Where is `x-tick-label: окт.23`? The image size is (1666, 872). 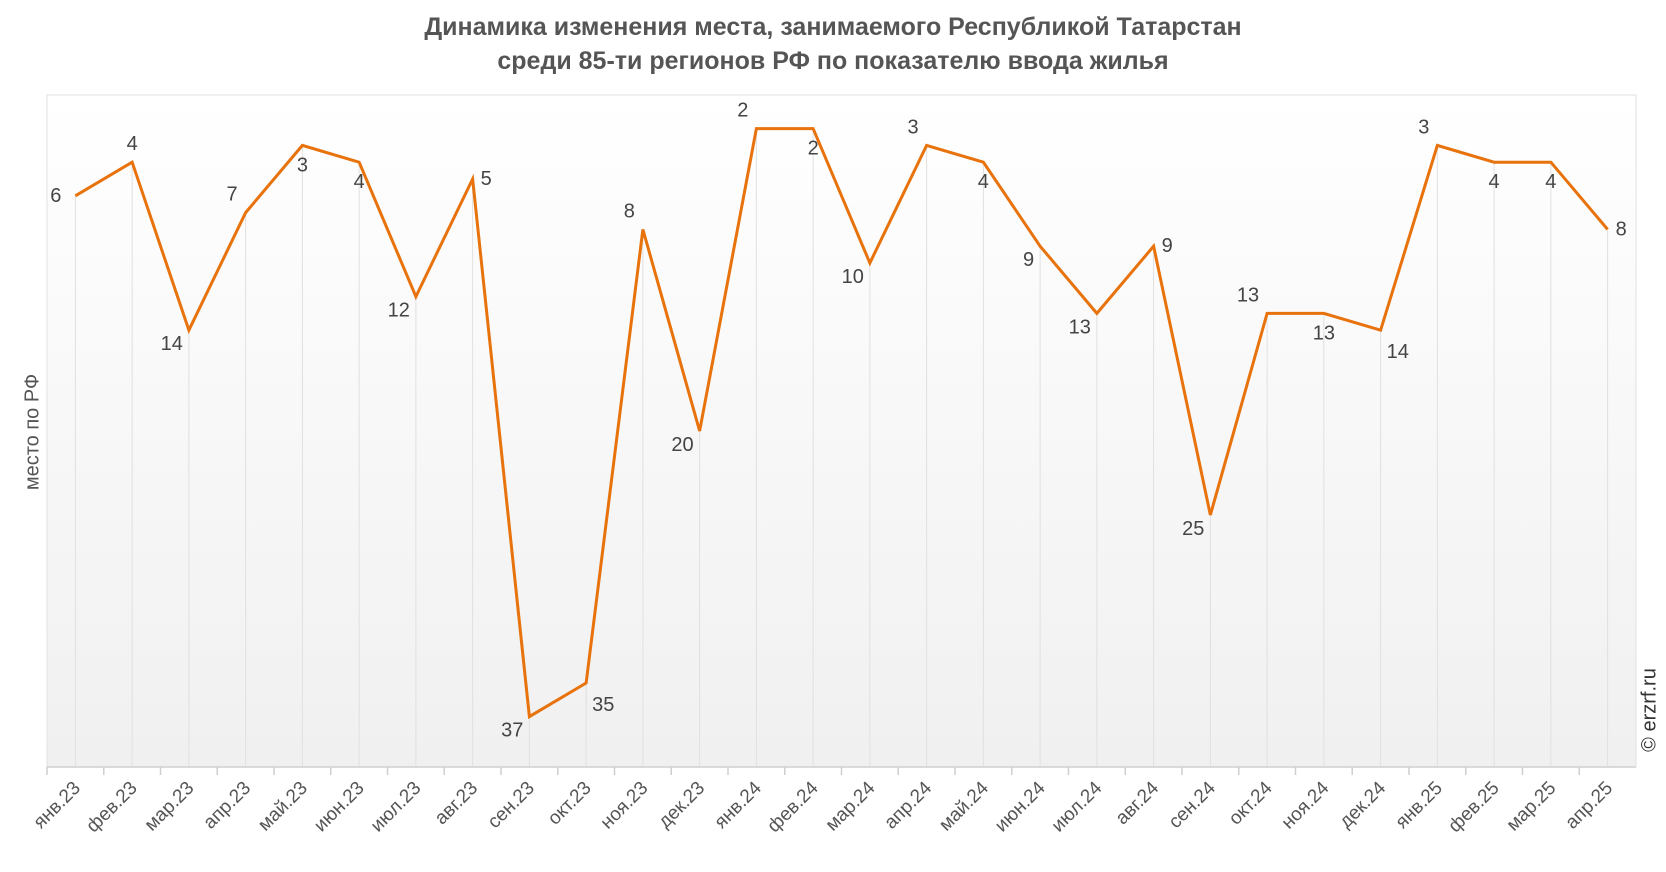
x-tick-label: окт.23 is located at coordinates (570, 804).